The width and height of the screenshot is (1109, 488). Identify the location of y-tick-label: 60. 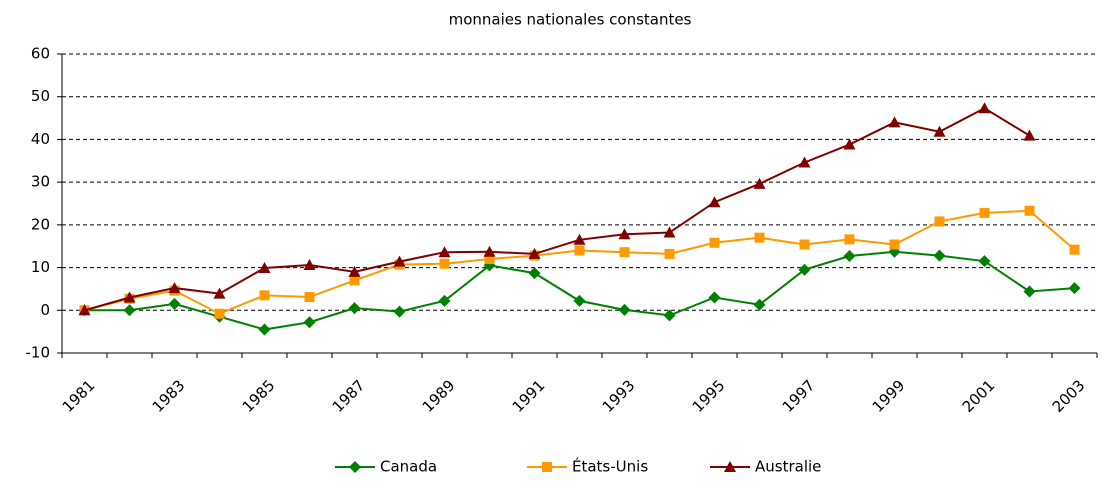
(40, 54).